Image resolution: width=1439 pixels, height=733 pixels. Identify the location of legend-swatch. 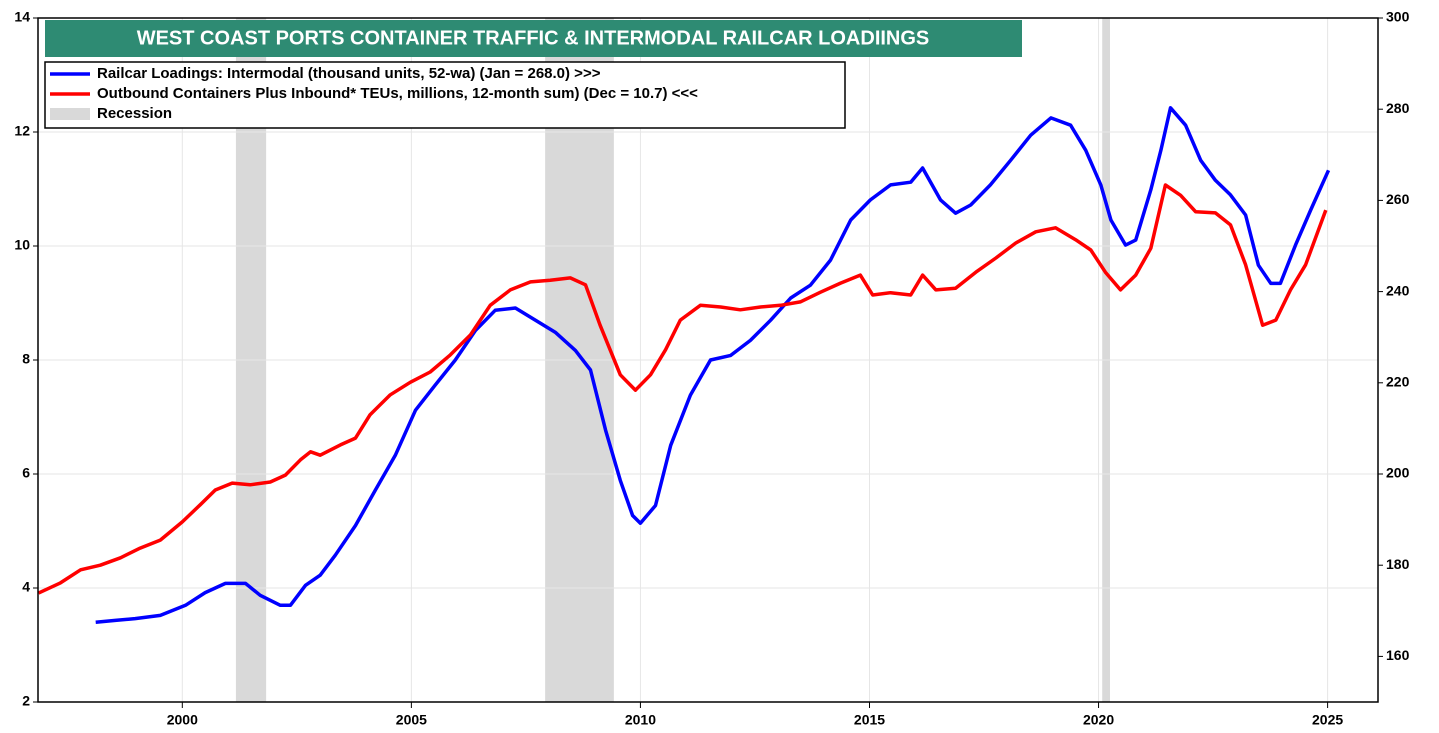
(70, 114).